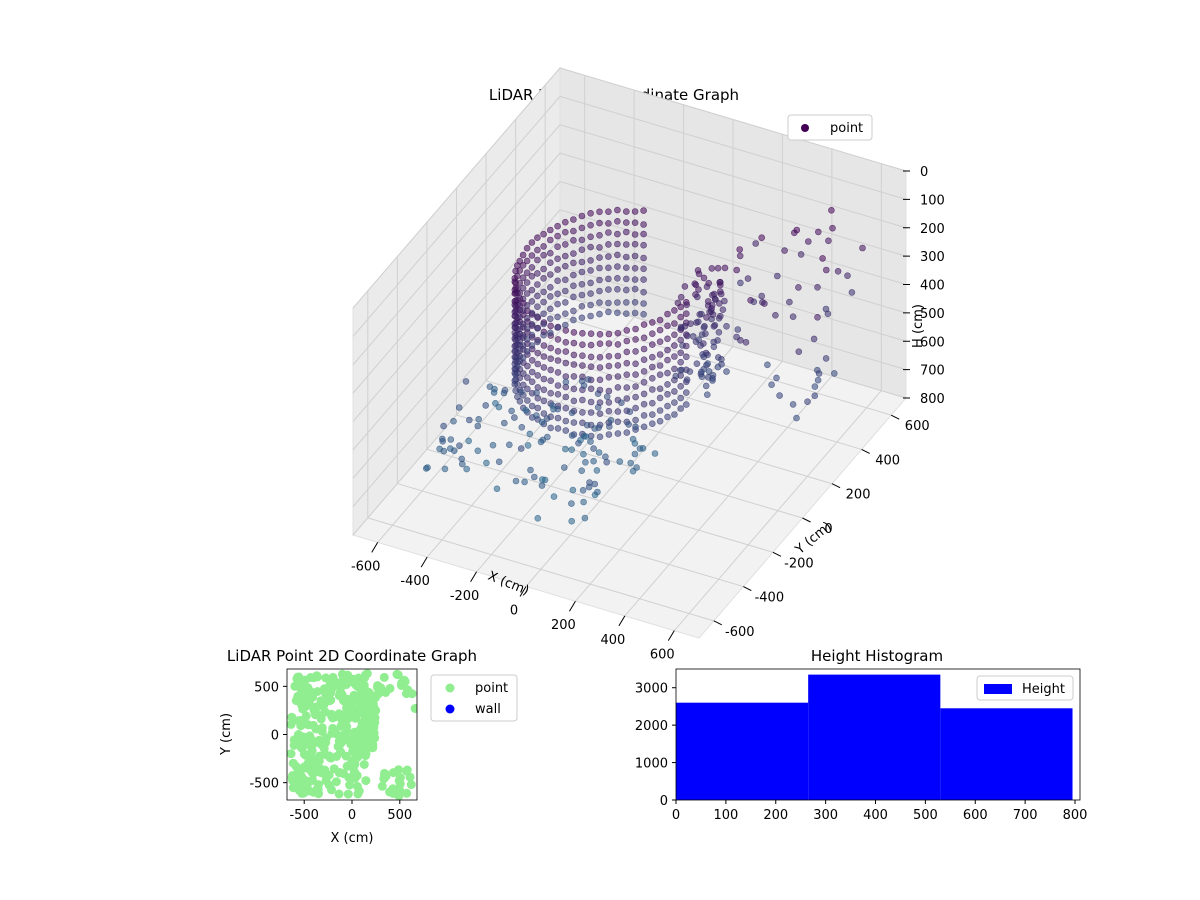  Describe the element at coordinates (651, 689) in the screenshot. I see `hist-y-tick-label: 3000` at that location.